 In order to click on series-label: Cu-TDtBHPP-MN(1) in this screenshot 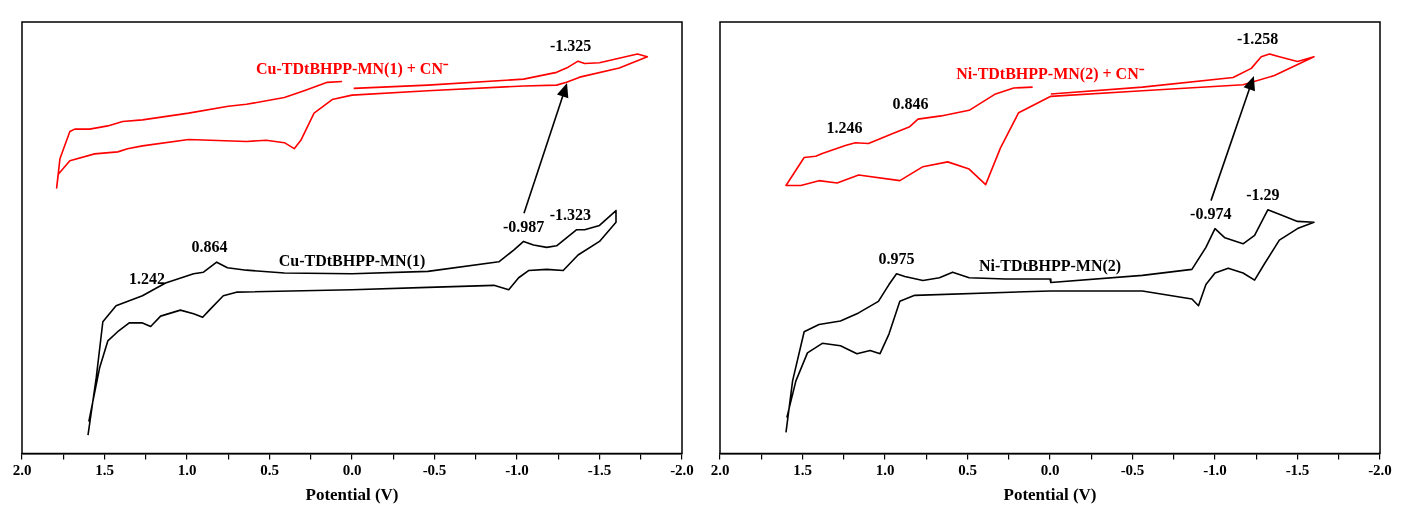, I will do `click(352, 260)`.